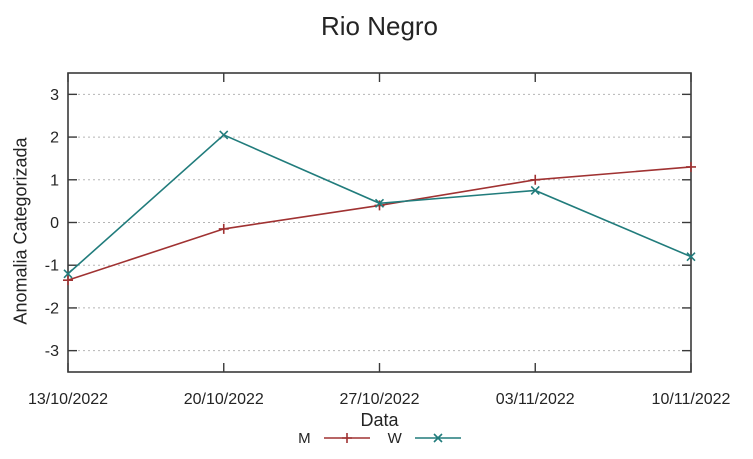 The width and height of the screenshot is (753, 459). What do you see at coordinates (54, 180) in the screenshot?
I see `y-tick-label: 1` at bounding box center [54, 180].